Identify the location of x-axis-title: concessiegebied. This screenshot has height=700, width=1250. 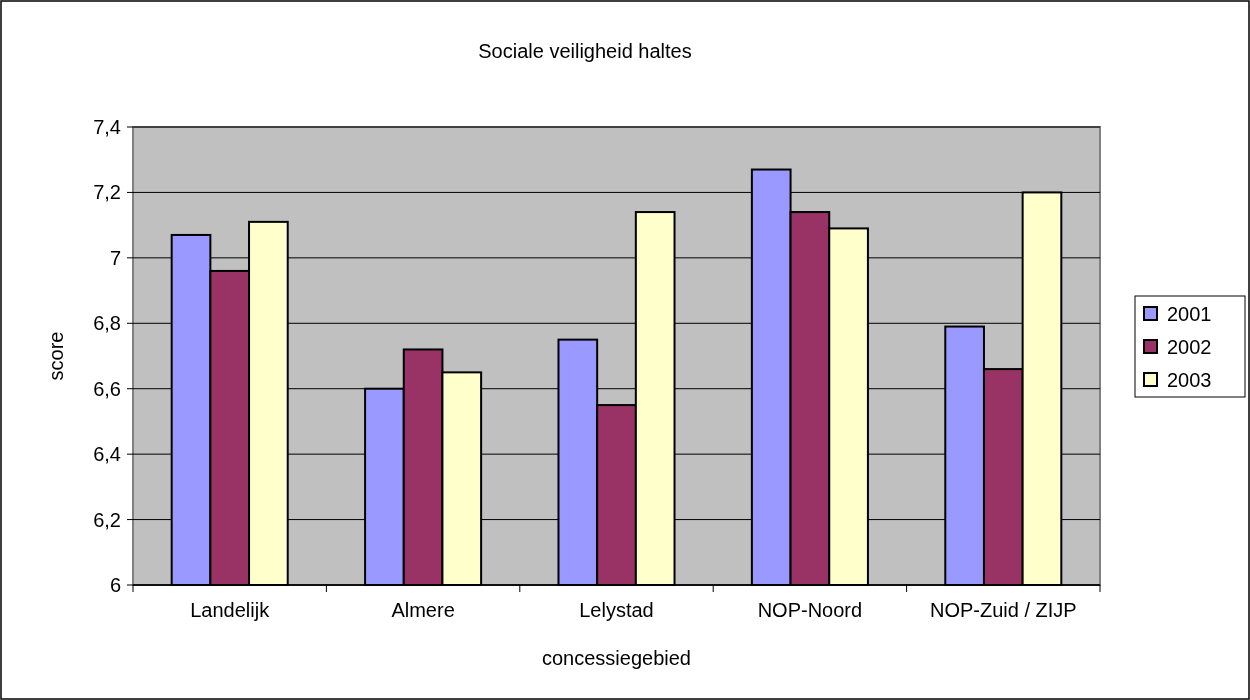
(616, 658).